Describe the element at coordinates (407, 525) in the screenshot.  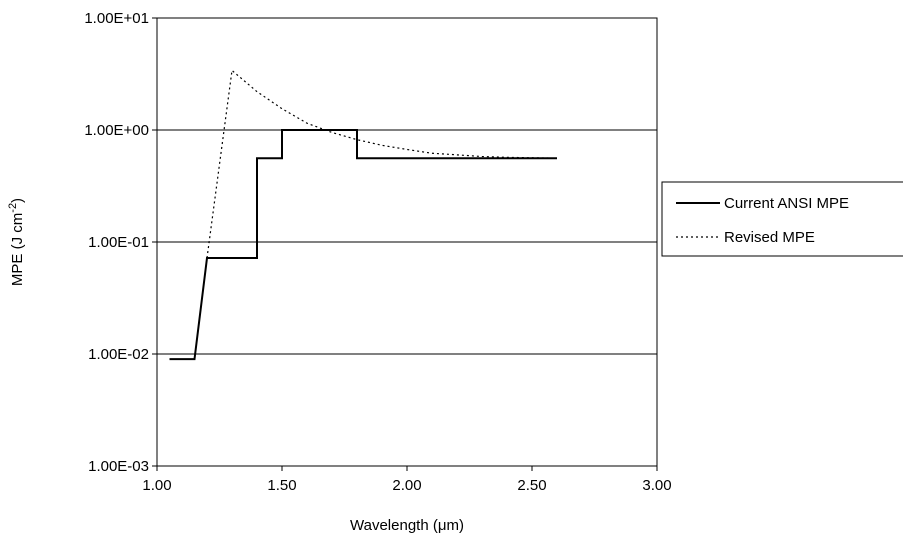
I see `x-axis-label: Wavelength (μm)` at that location.